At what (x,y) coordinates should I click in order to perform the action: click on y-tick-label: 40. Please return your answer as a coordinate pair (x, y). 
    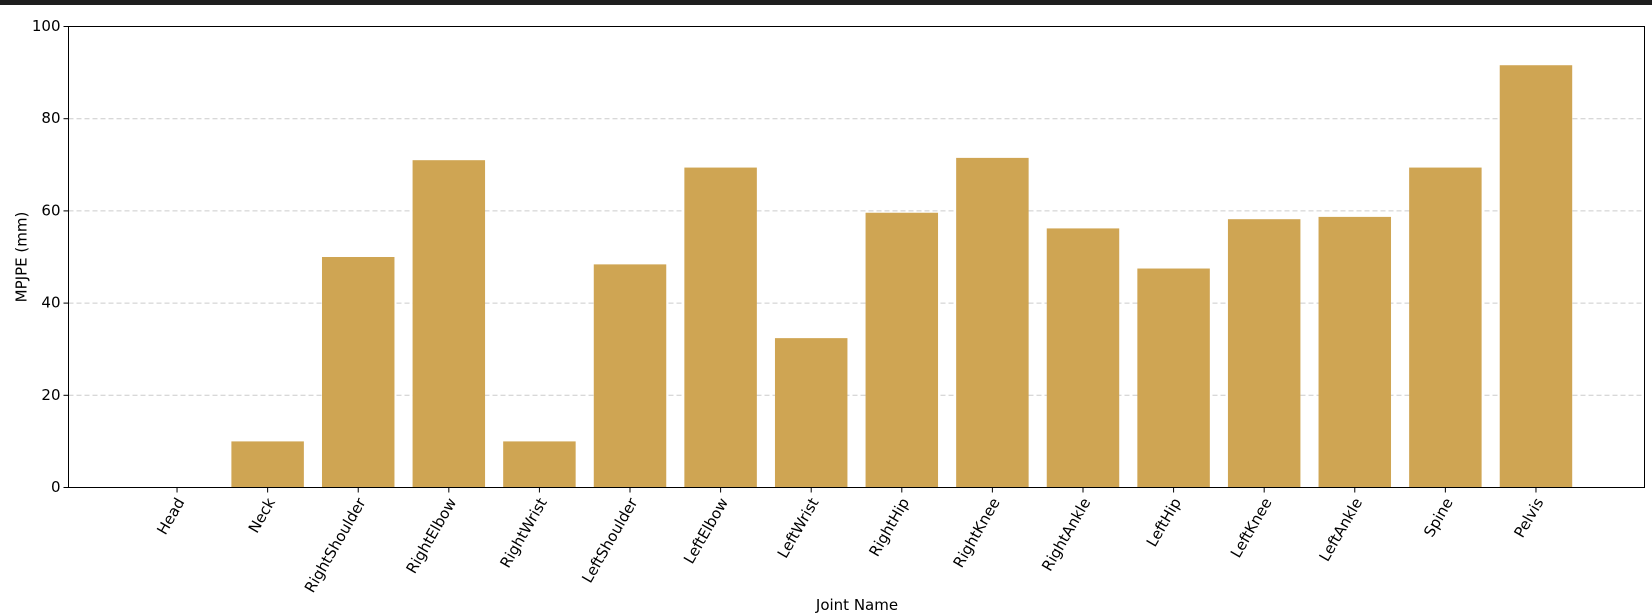
    Looking at the image, I should click on (50, 303).